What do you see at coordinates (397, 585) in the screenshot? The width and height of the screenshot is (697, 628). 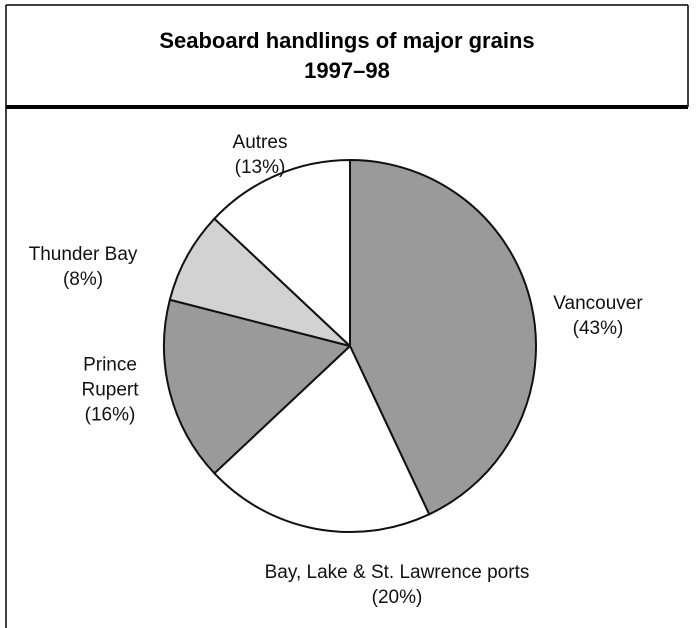 I see `slice-label: Bay, Lake & St. Lawrence ports (20%)` at bounding box center [397, 585].